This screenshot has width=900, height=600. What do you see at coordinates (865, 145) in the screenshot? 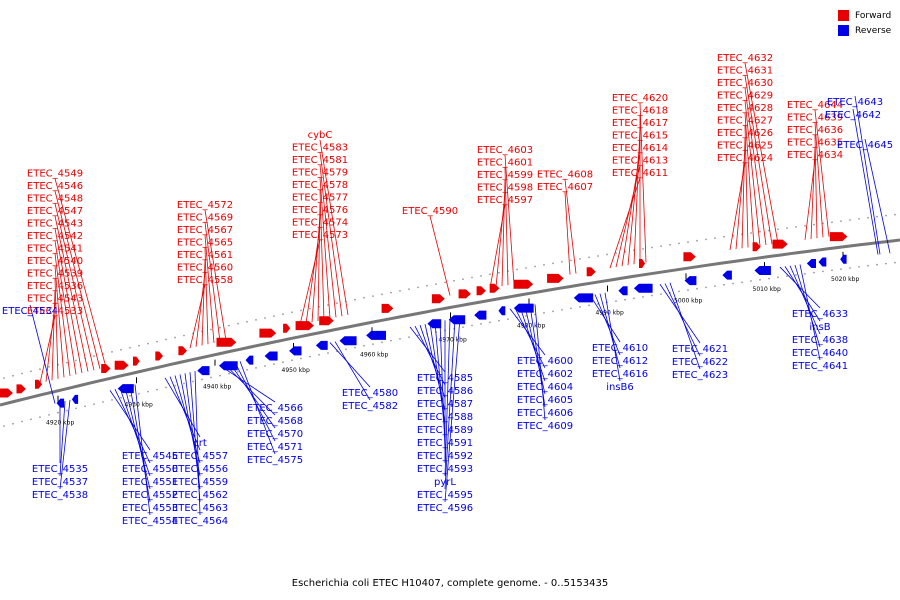
I see `gene-label: ETEC_4645` at bounding box center [865, 145].